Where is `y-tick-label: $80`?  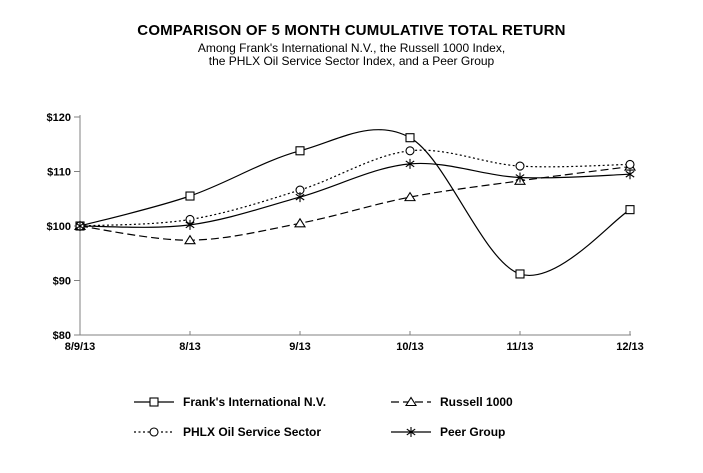 y-tick-label: $80 is located at coordinates (62, 336).